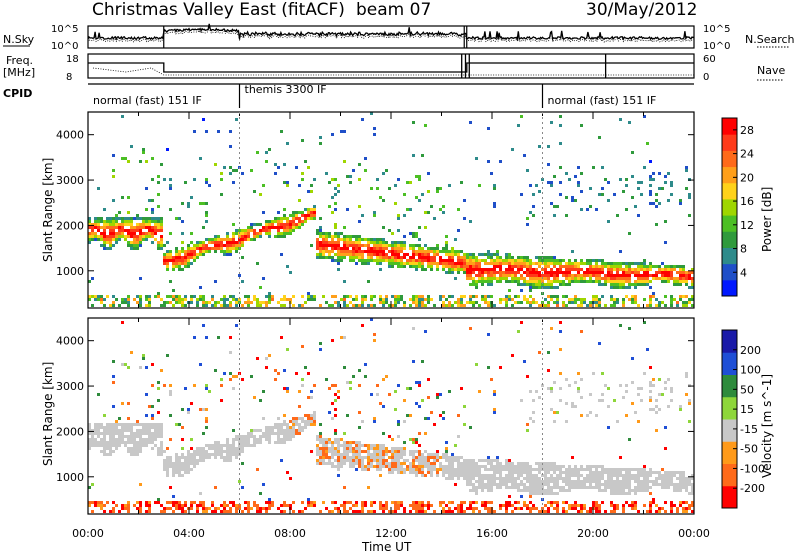 Image resolution: width=800 pixels, height=554 pixels. Describe the element at coordinates (19, 60) in the screenshot. I see `freq-label: Freq.` at that location.